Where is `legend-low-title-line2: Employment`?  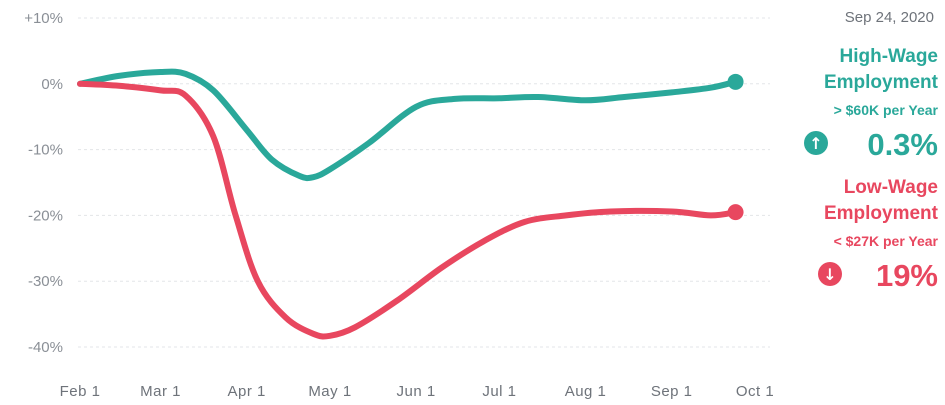
legend-low-title-line2: Employment is located at coordinates (881, 213).